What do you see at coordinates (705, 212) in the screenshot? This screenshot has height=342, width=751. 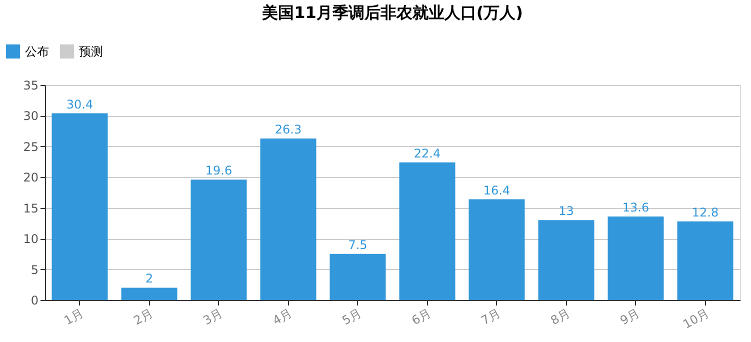 I see `data-label: 12.8` at bounding box center [705, 212].